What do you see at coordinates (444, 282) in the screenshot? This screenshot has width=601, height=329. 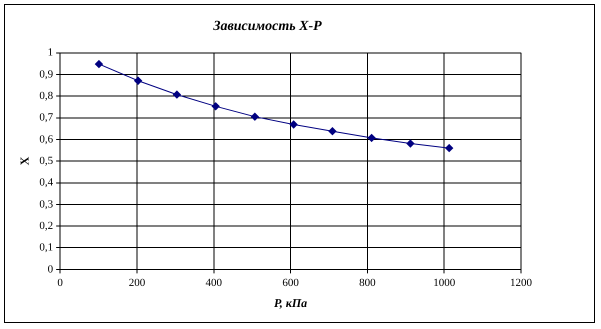 I see `x-tick-label: 1000` at bounding box center [444, 282].